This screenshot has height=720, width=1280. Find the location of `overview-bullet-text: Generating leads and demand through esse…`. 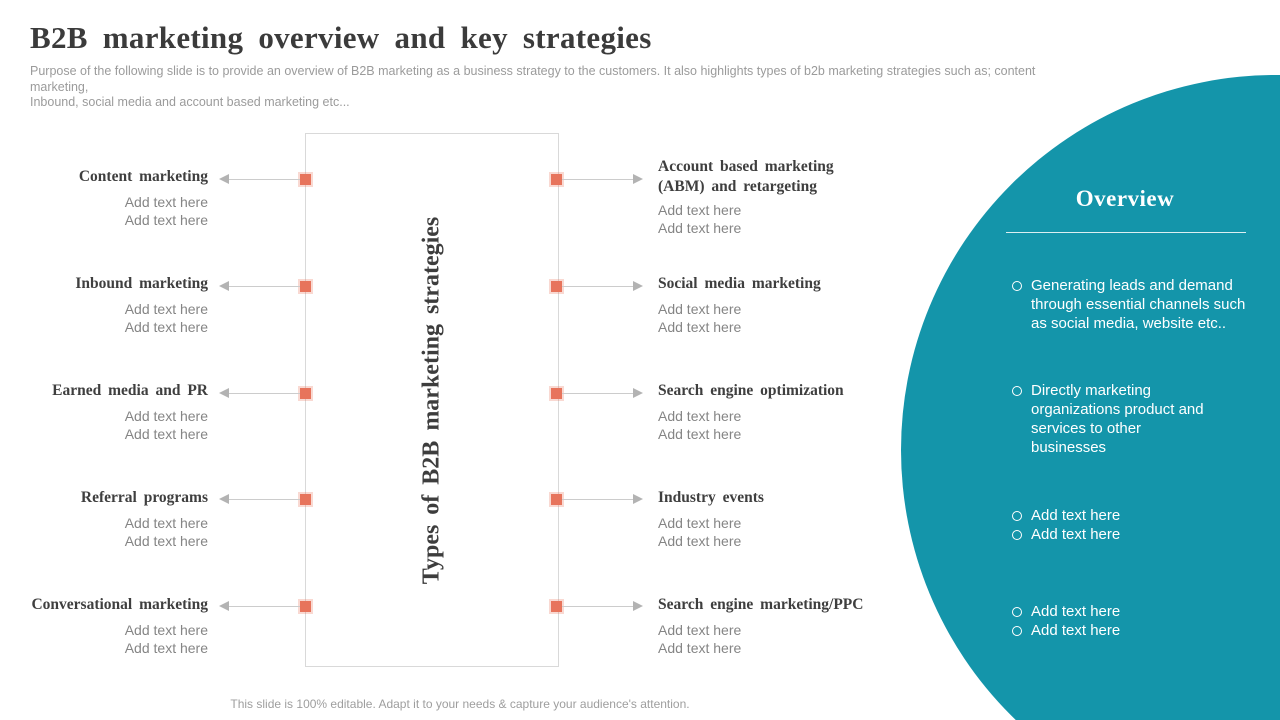

overview-bullet-text: Generating leads and demand through esse… is located at coordinates (1138, 304).